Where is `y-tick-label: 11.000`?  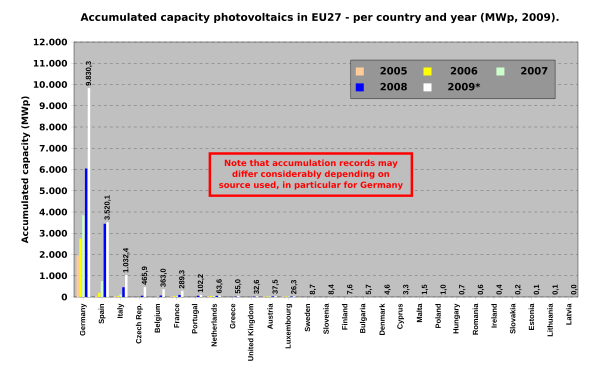 y-tick-label: 11.000 is located at coordinates (51, 63).